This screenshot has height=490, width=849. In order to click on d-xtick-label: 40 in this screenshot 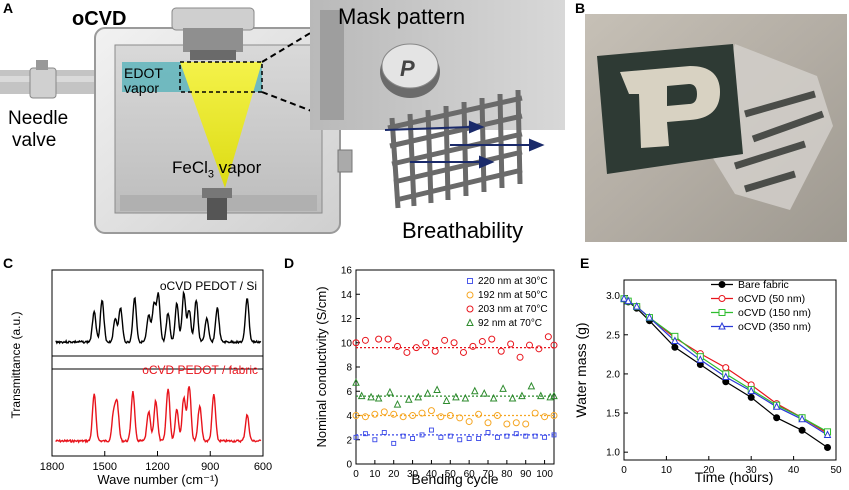, I will do `click(432, 474)`.